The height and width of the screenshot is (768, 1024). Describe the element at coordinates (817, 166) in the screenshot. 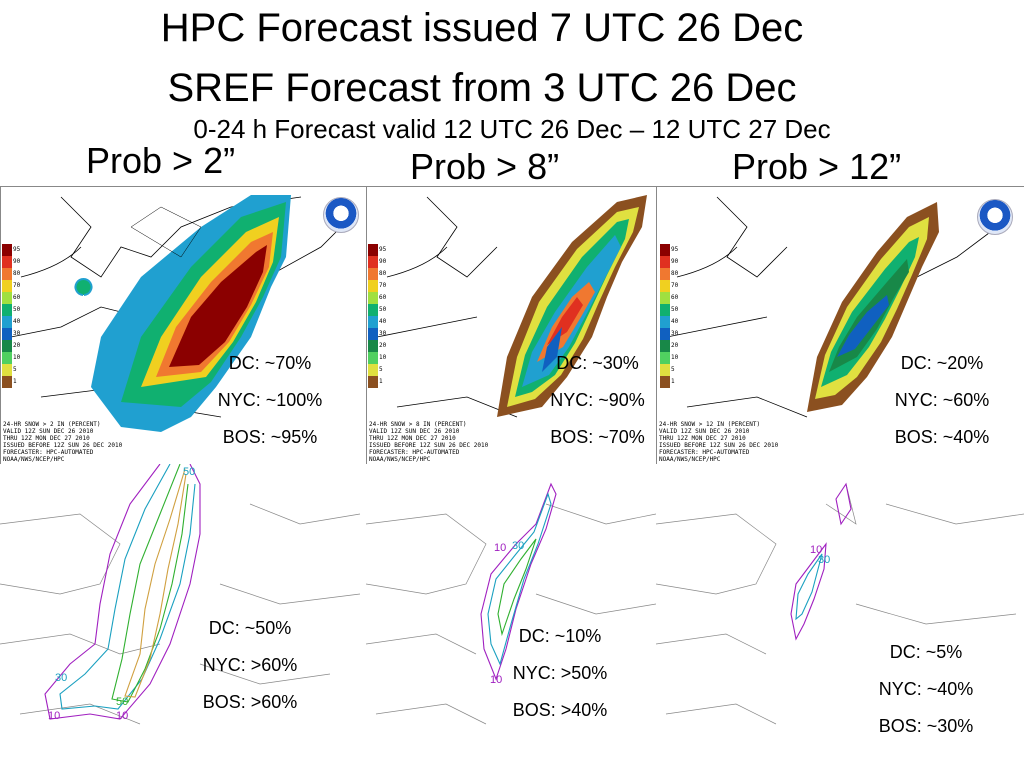

I see `column-label-prob-12: Prob > 12”` at that location.